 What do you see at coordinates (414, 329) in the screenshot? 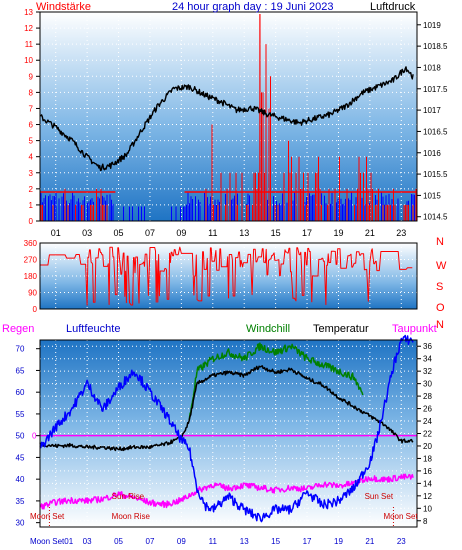
I see `dewpoint-label: Taupunkt` at bounding box center [414, 329].